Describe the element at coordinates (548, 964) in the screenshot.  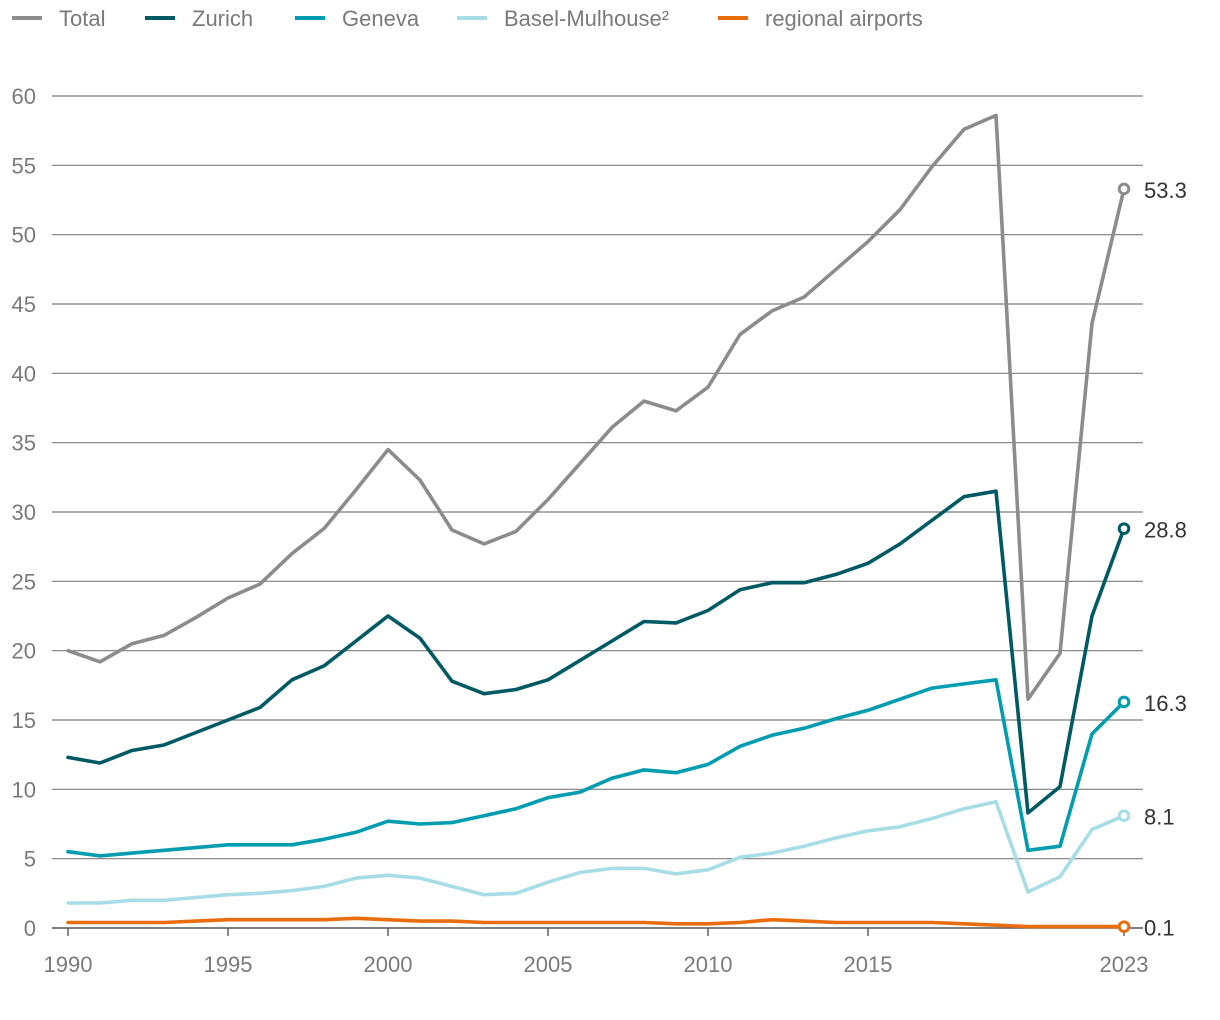
I see `x-tick-label-2005: 2005` at that location.